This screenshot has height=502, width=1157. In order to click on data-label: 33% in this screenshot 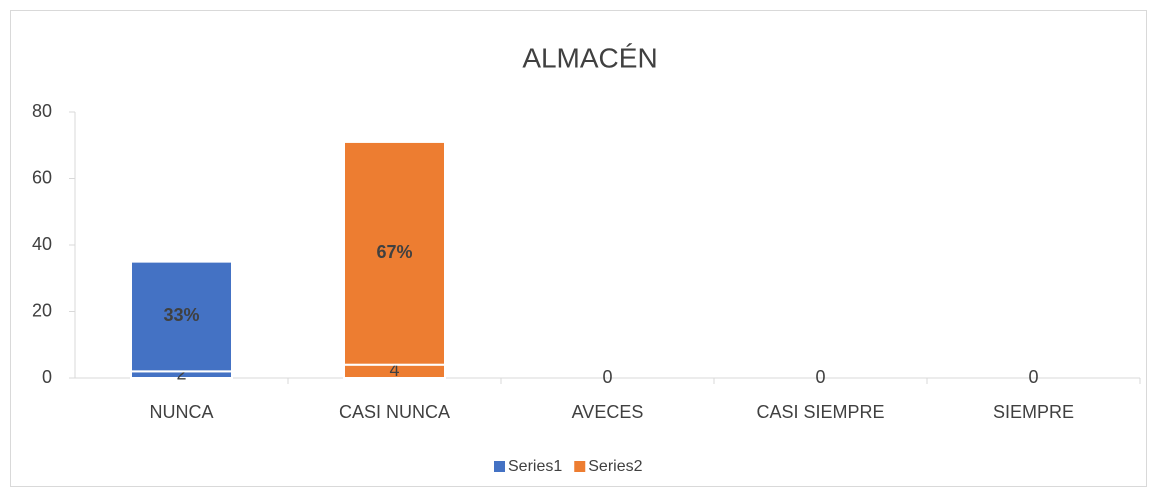, I will do `click(181, 315)`.